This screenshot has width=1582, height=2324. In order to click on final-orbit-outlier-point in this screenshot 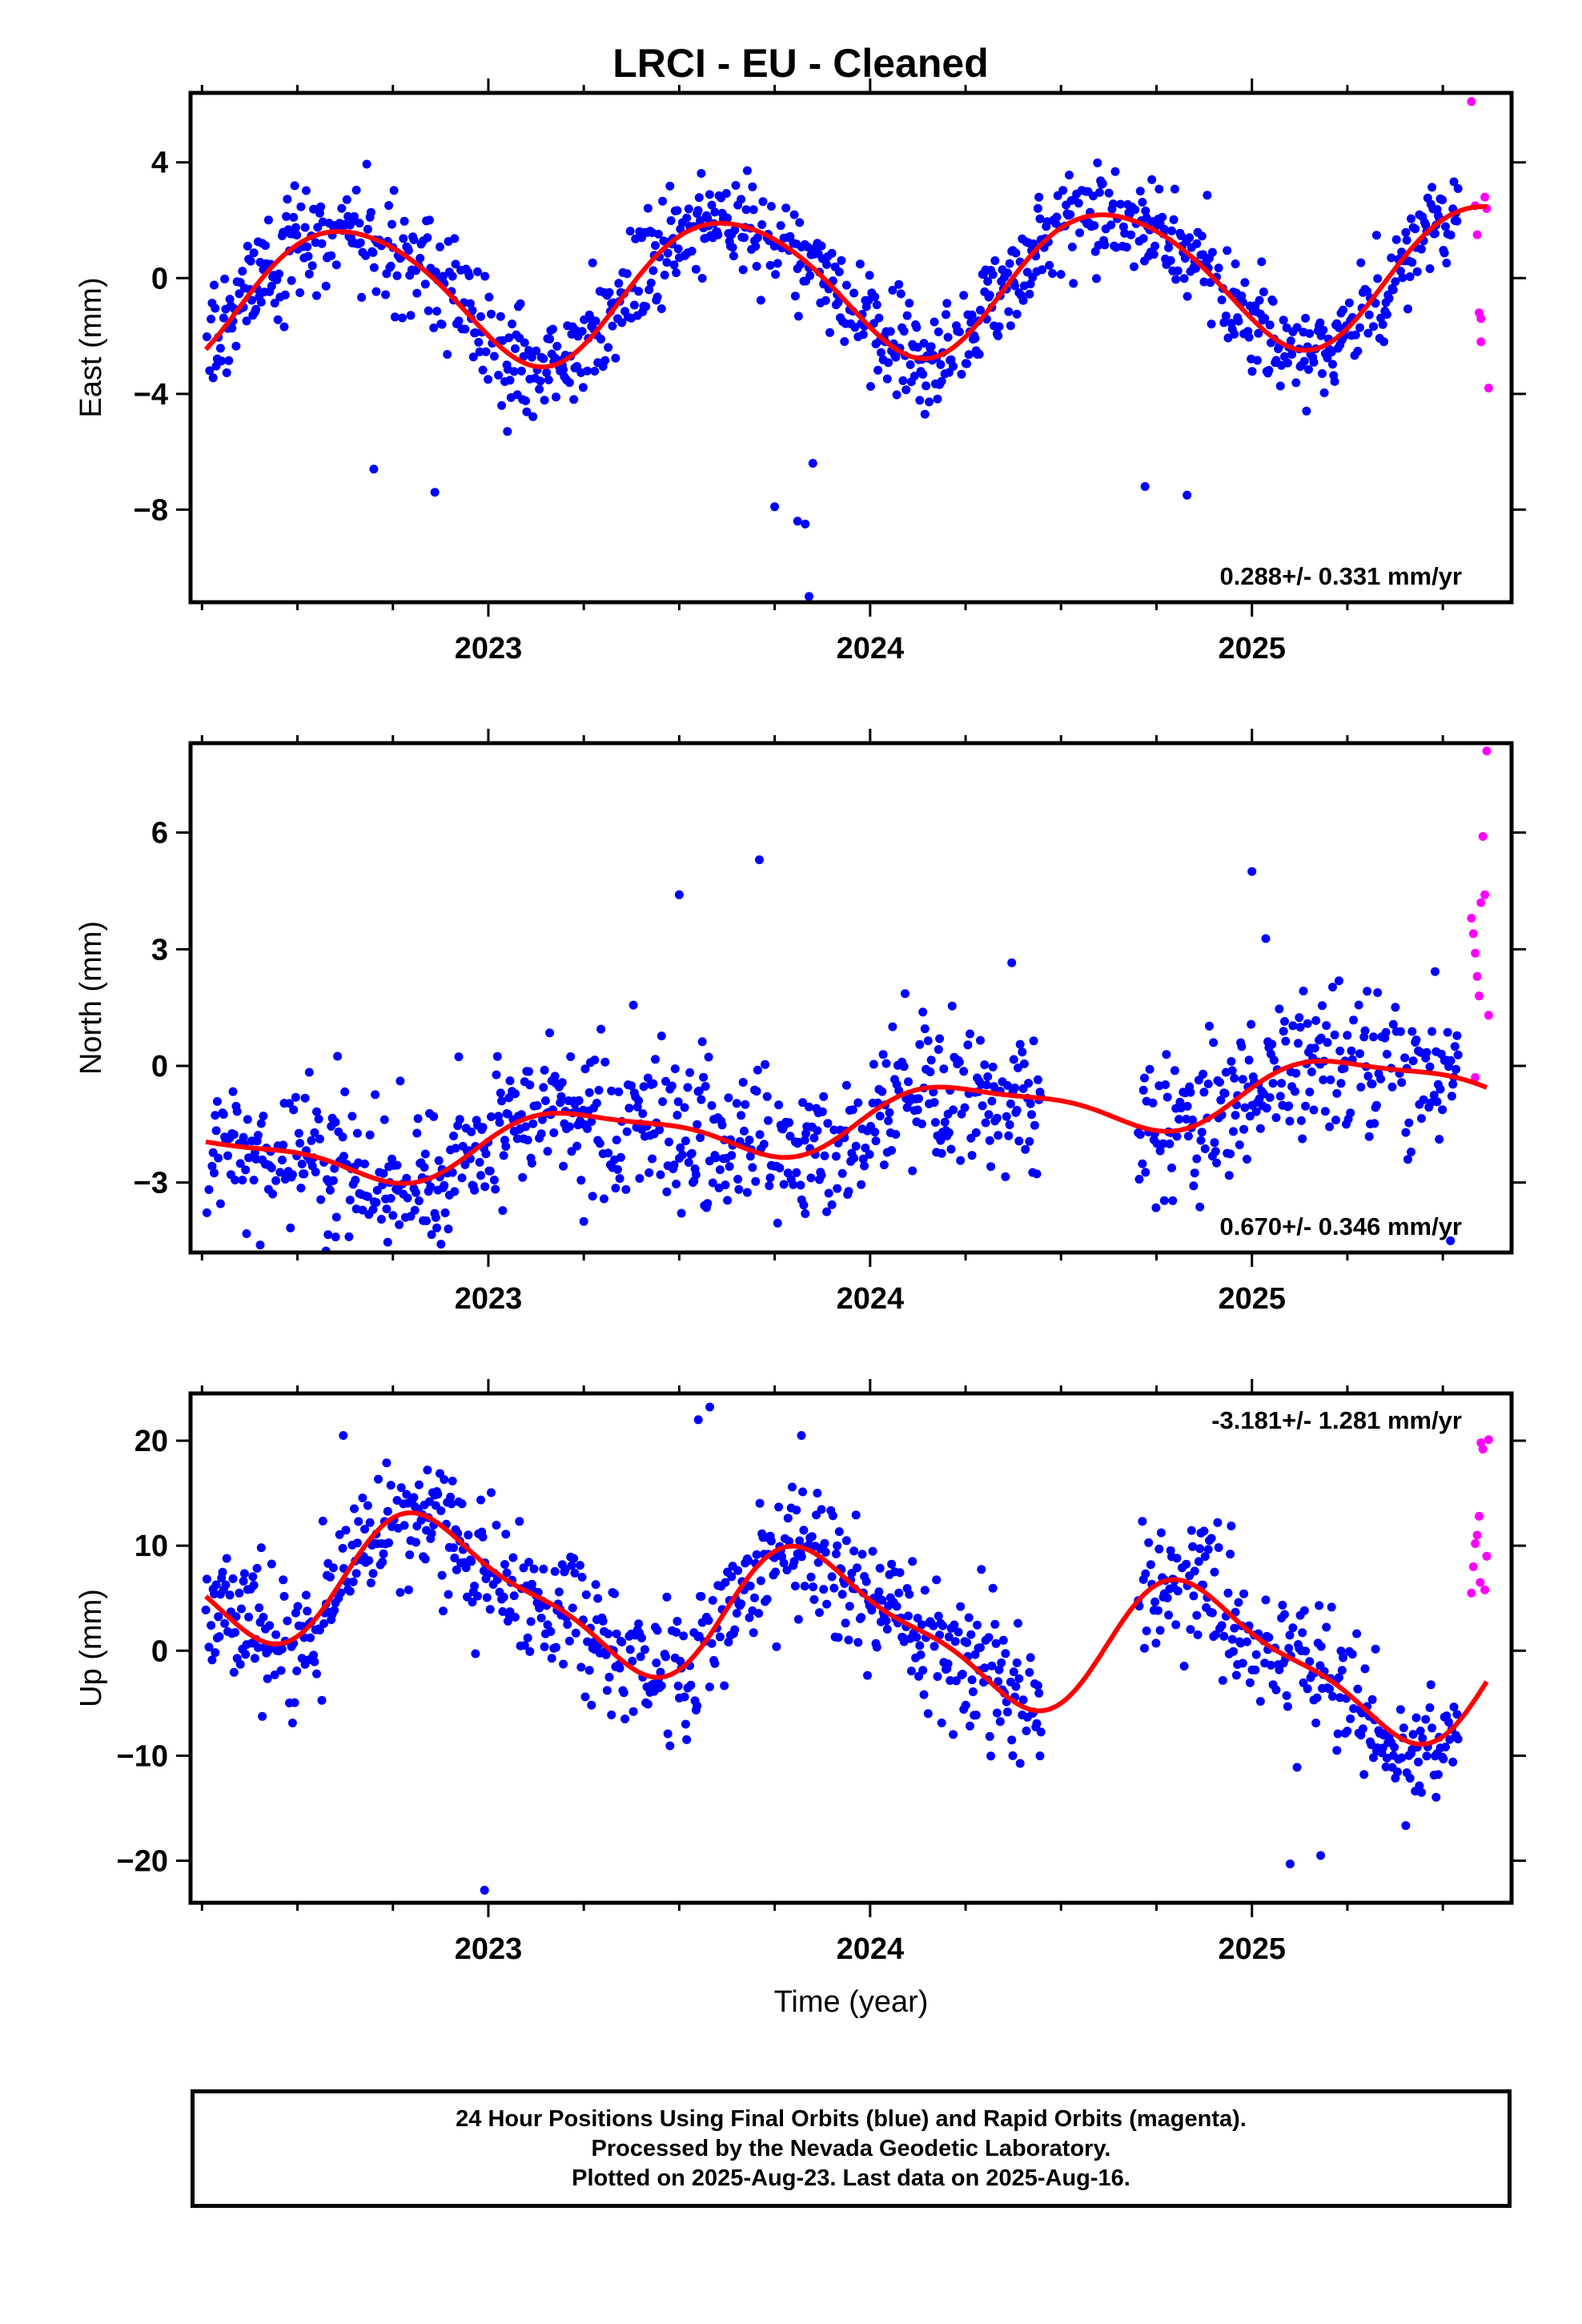, I will do `click(1252, 871)`.